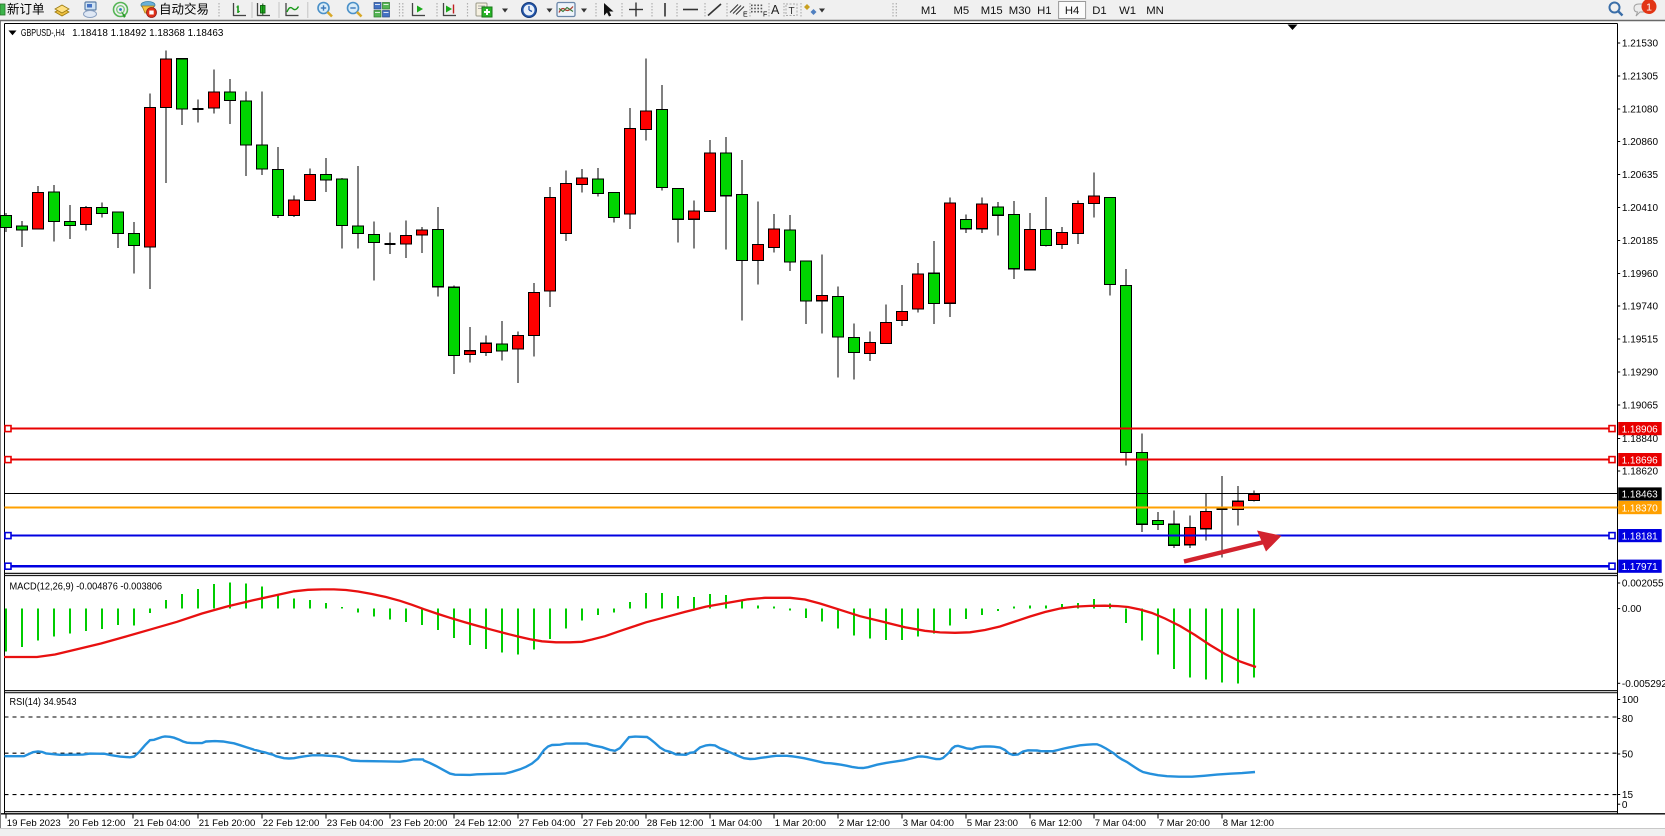 The image size is (1665, 836). What do you see at coordinates (1628, 755) in the screenshot?
I see `svg-text: 50` at bounding box center [1628, 755].